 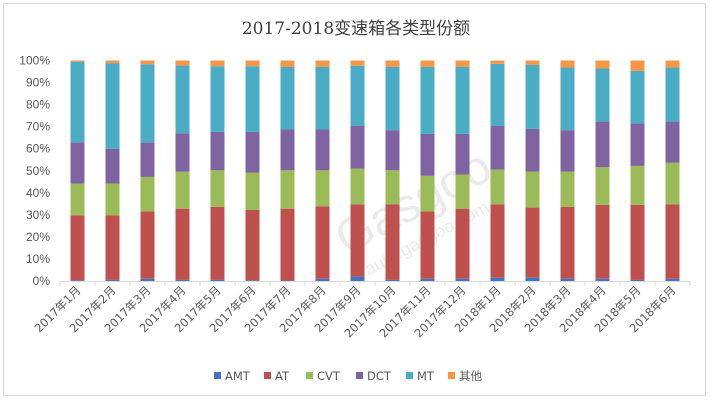 What do you see at coordinates (329, 376) in the screenshot?
I see `legend-label: CVT` at bounding box center [329, 376].